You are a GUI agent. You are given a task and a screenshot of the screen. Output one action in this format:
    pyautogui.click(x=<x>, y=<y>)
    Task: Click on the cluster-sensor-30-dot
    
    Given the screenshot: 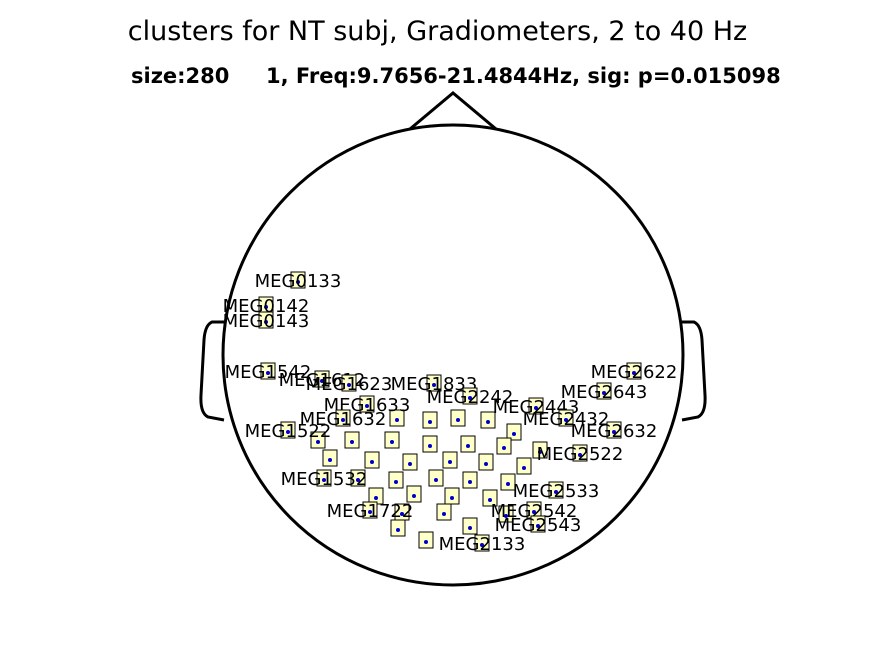 What is the action you would take?
    pyautogui.click(x=426, y=542)
    